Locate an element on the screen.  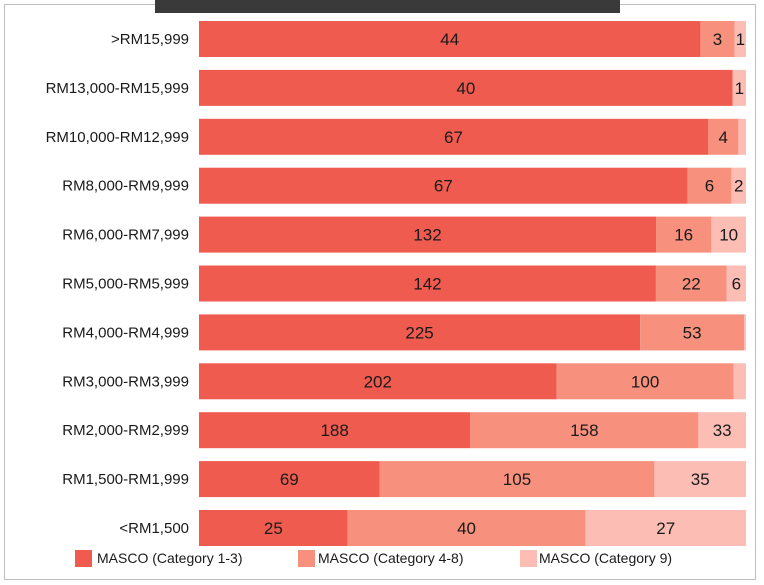
data-label: 27 is located at coordinates (665, 528).